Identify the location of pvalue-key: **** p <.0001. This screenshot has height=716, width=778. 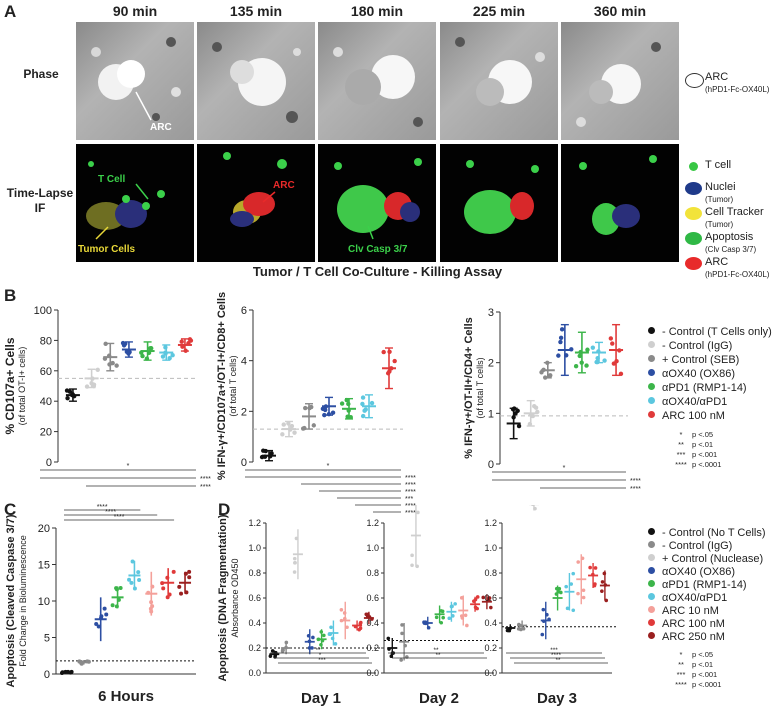
(698, 464).